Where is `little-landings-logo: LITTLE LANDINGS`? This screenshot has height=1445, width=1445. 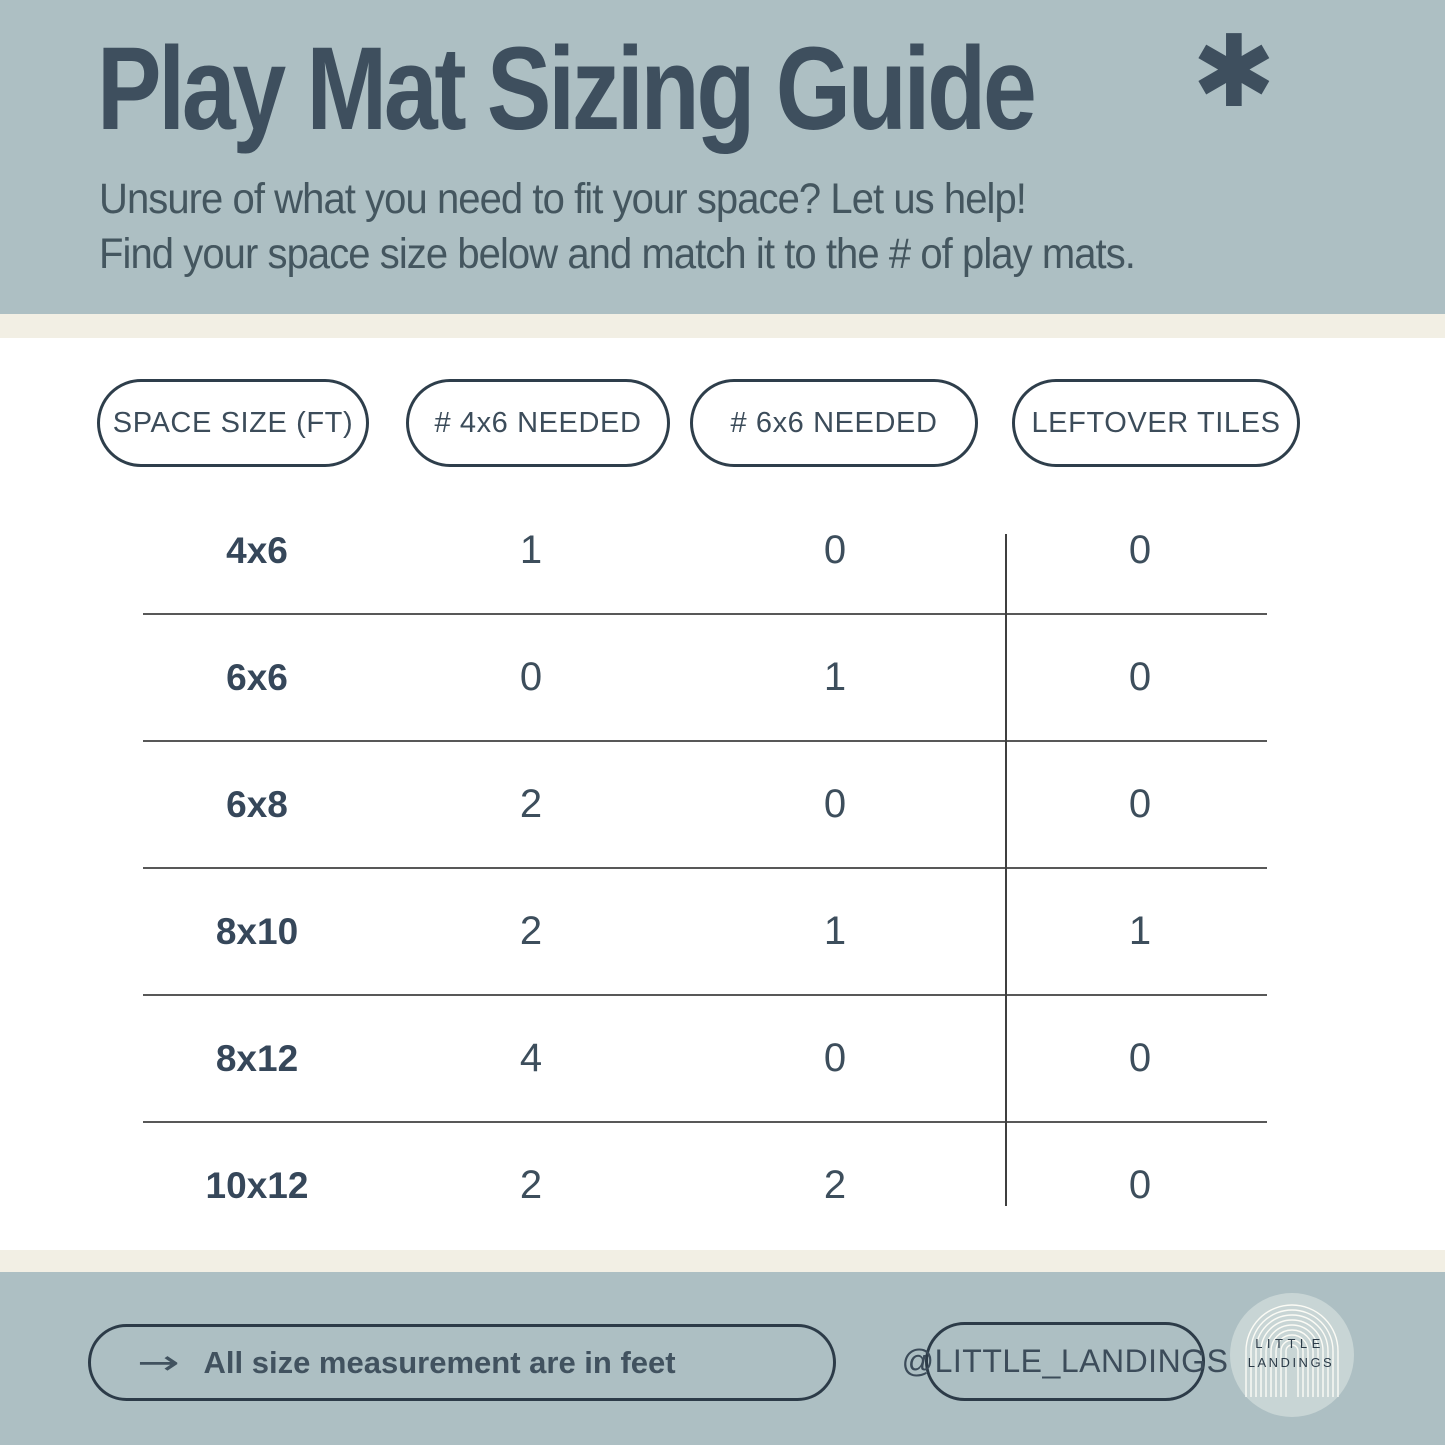
little-landings-logo: LITTLE LANDINGS is located at coordinates (1292, 1355).